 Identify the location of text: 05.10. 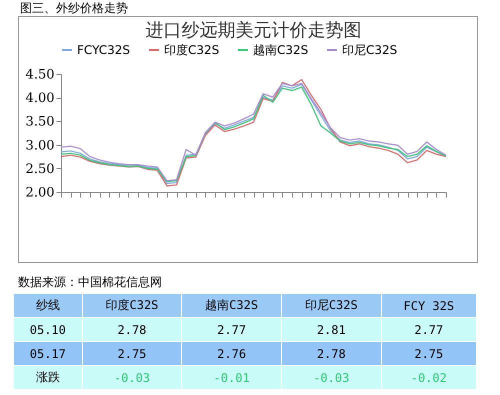
(48, 330).